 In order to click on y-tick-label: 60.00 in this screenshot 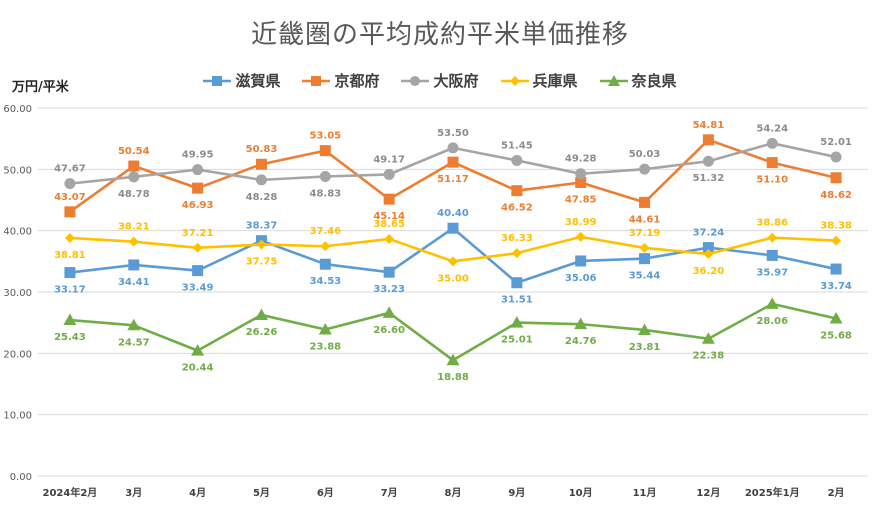, I will do `click(17, 109)`.